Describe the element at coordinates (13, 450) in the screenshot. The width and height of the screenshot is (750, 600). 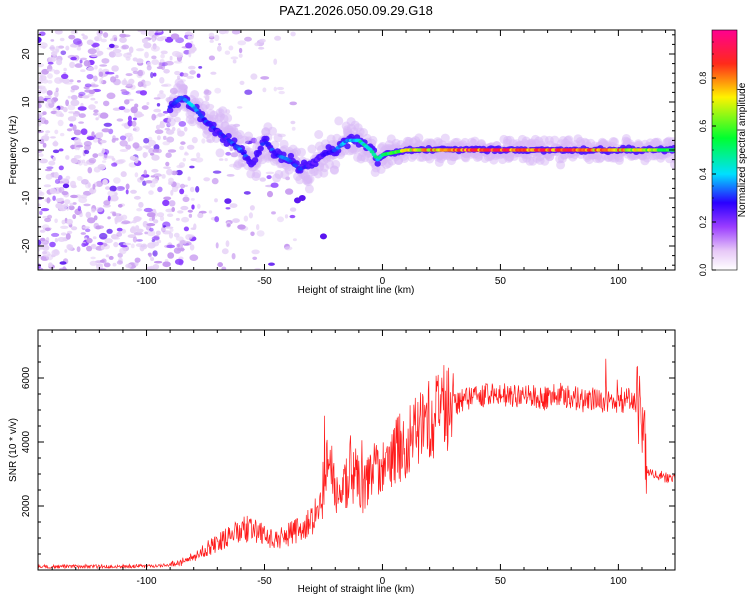
I see `snr-ylabel: SNR (10 * v/v)` at that location.